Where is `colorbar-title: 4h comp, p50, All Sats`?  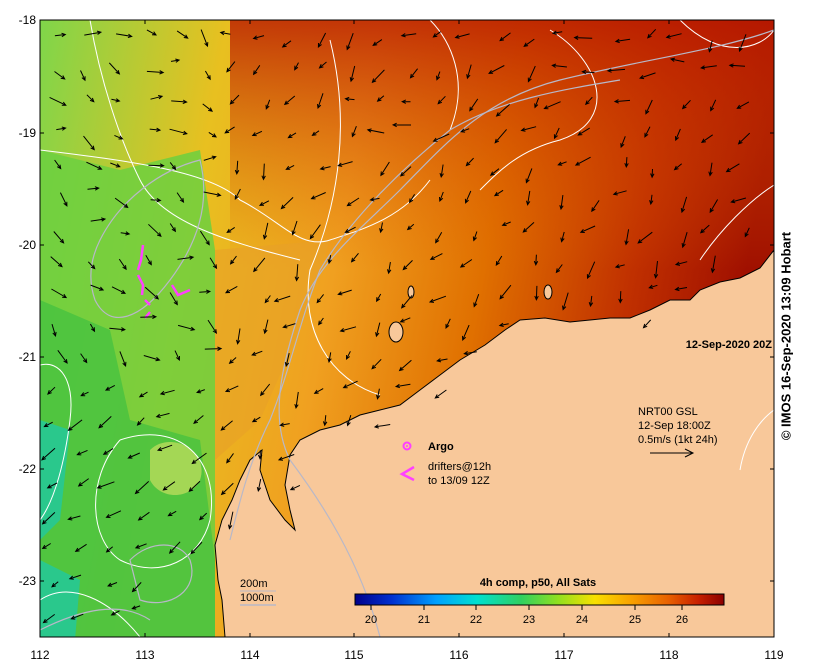 colorbar-title: 4h comp, p50, All Sats is located at coordinates (538, 583).